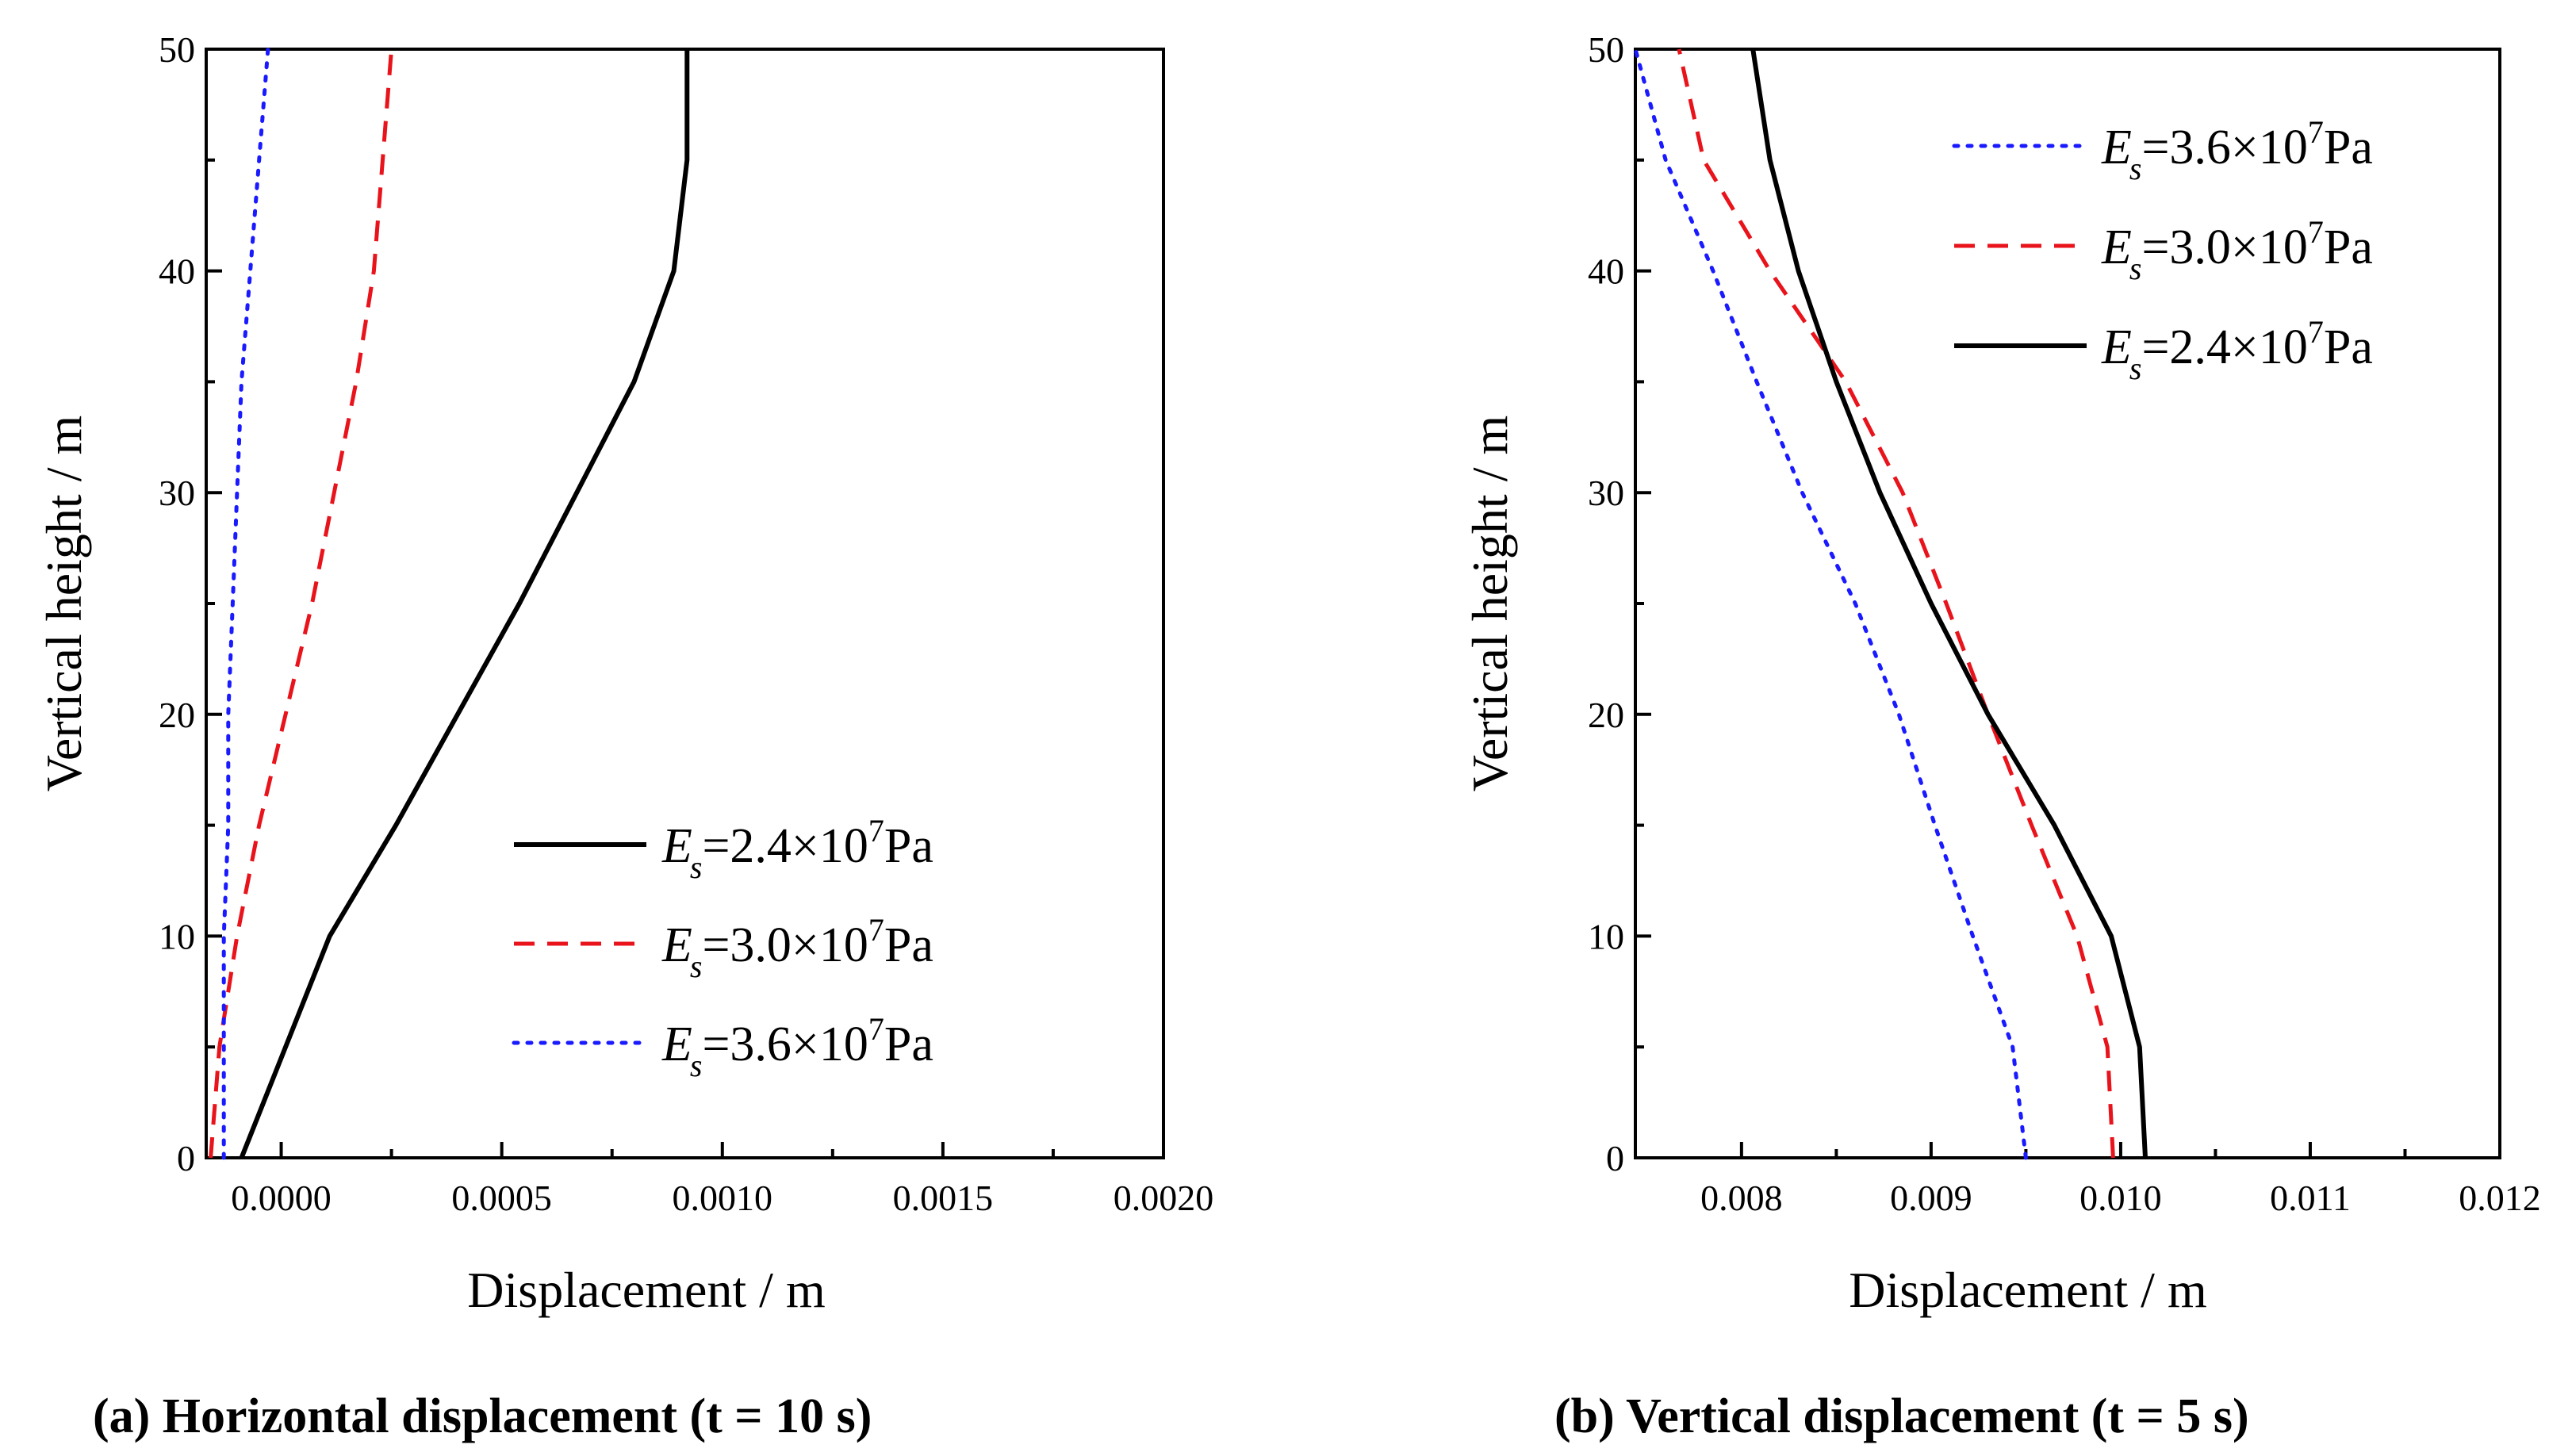 The image size is (2572, 1456). I want to click on x-tick-label: 0.0020, so click(1164, 1198).